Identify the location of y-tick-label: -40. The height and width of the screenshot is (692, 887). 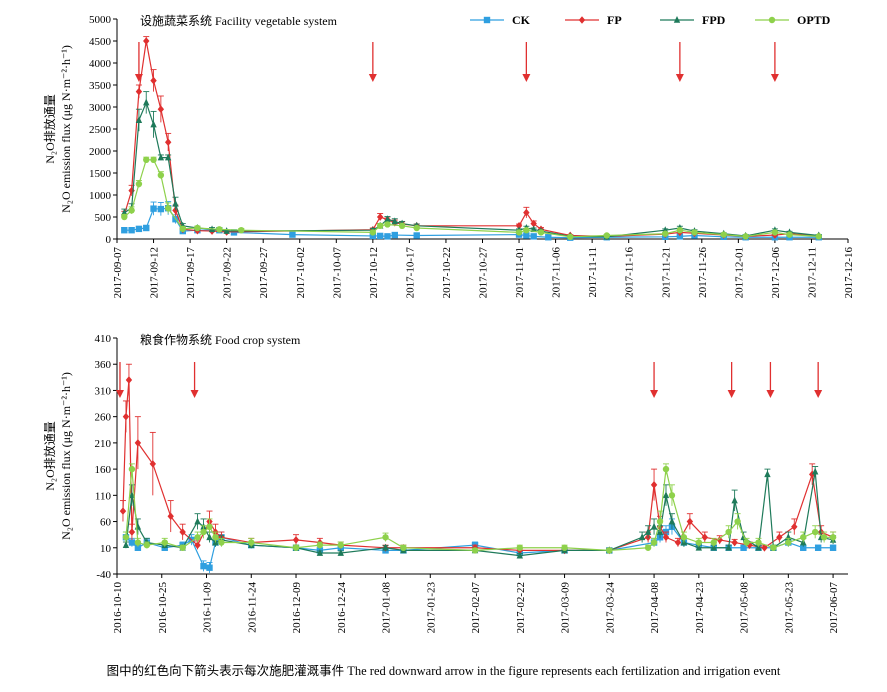
(103, 575).